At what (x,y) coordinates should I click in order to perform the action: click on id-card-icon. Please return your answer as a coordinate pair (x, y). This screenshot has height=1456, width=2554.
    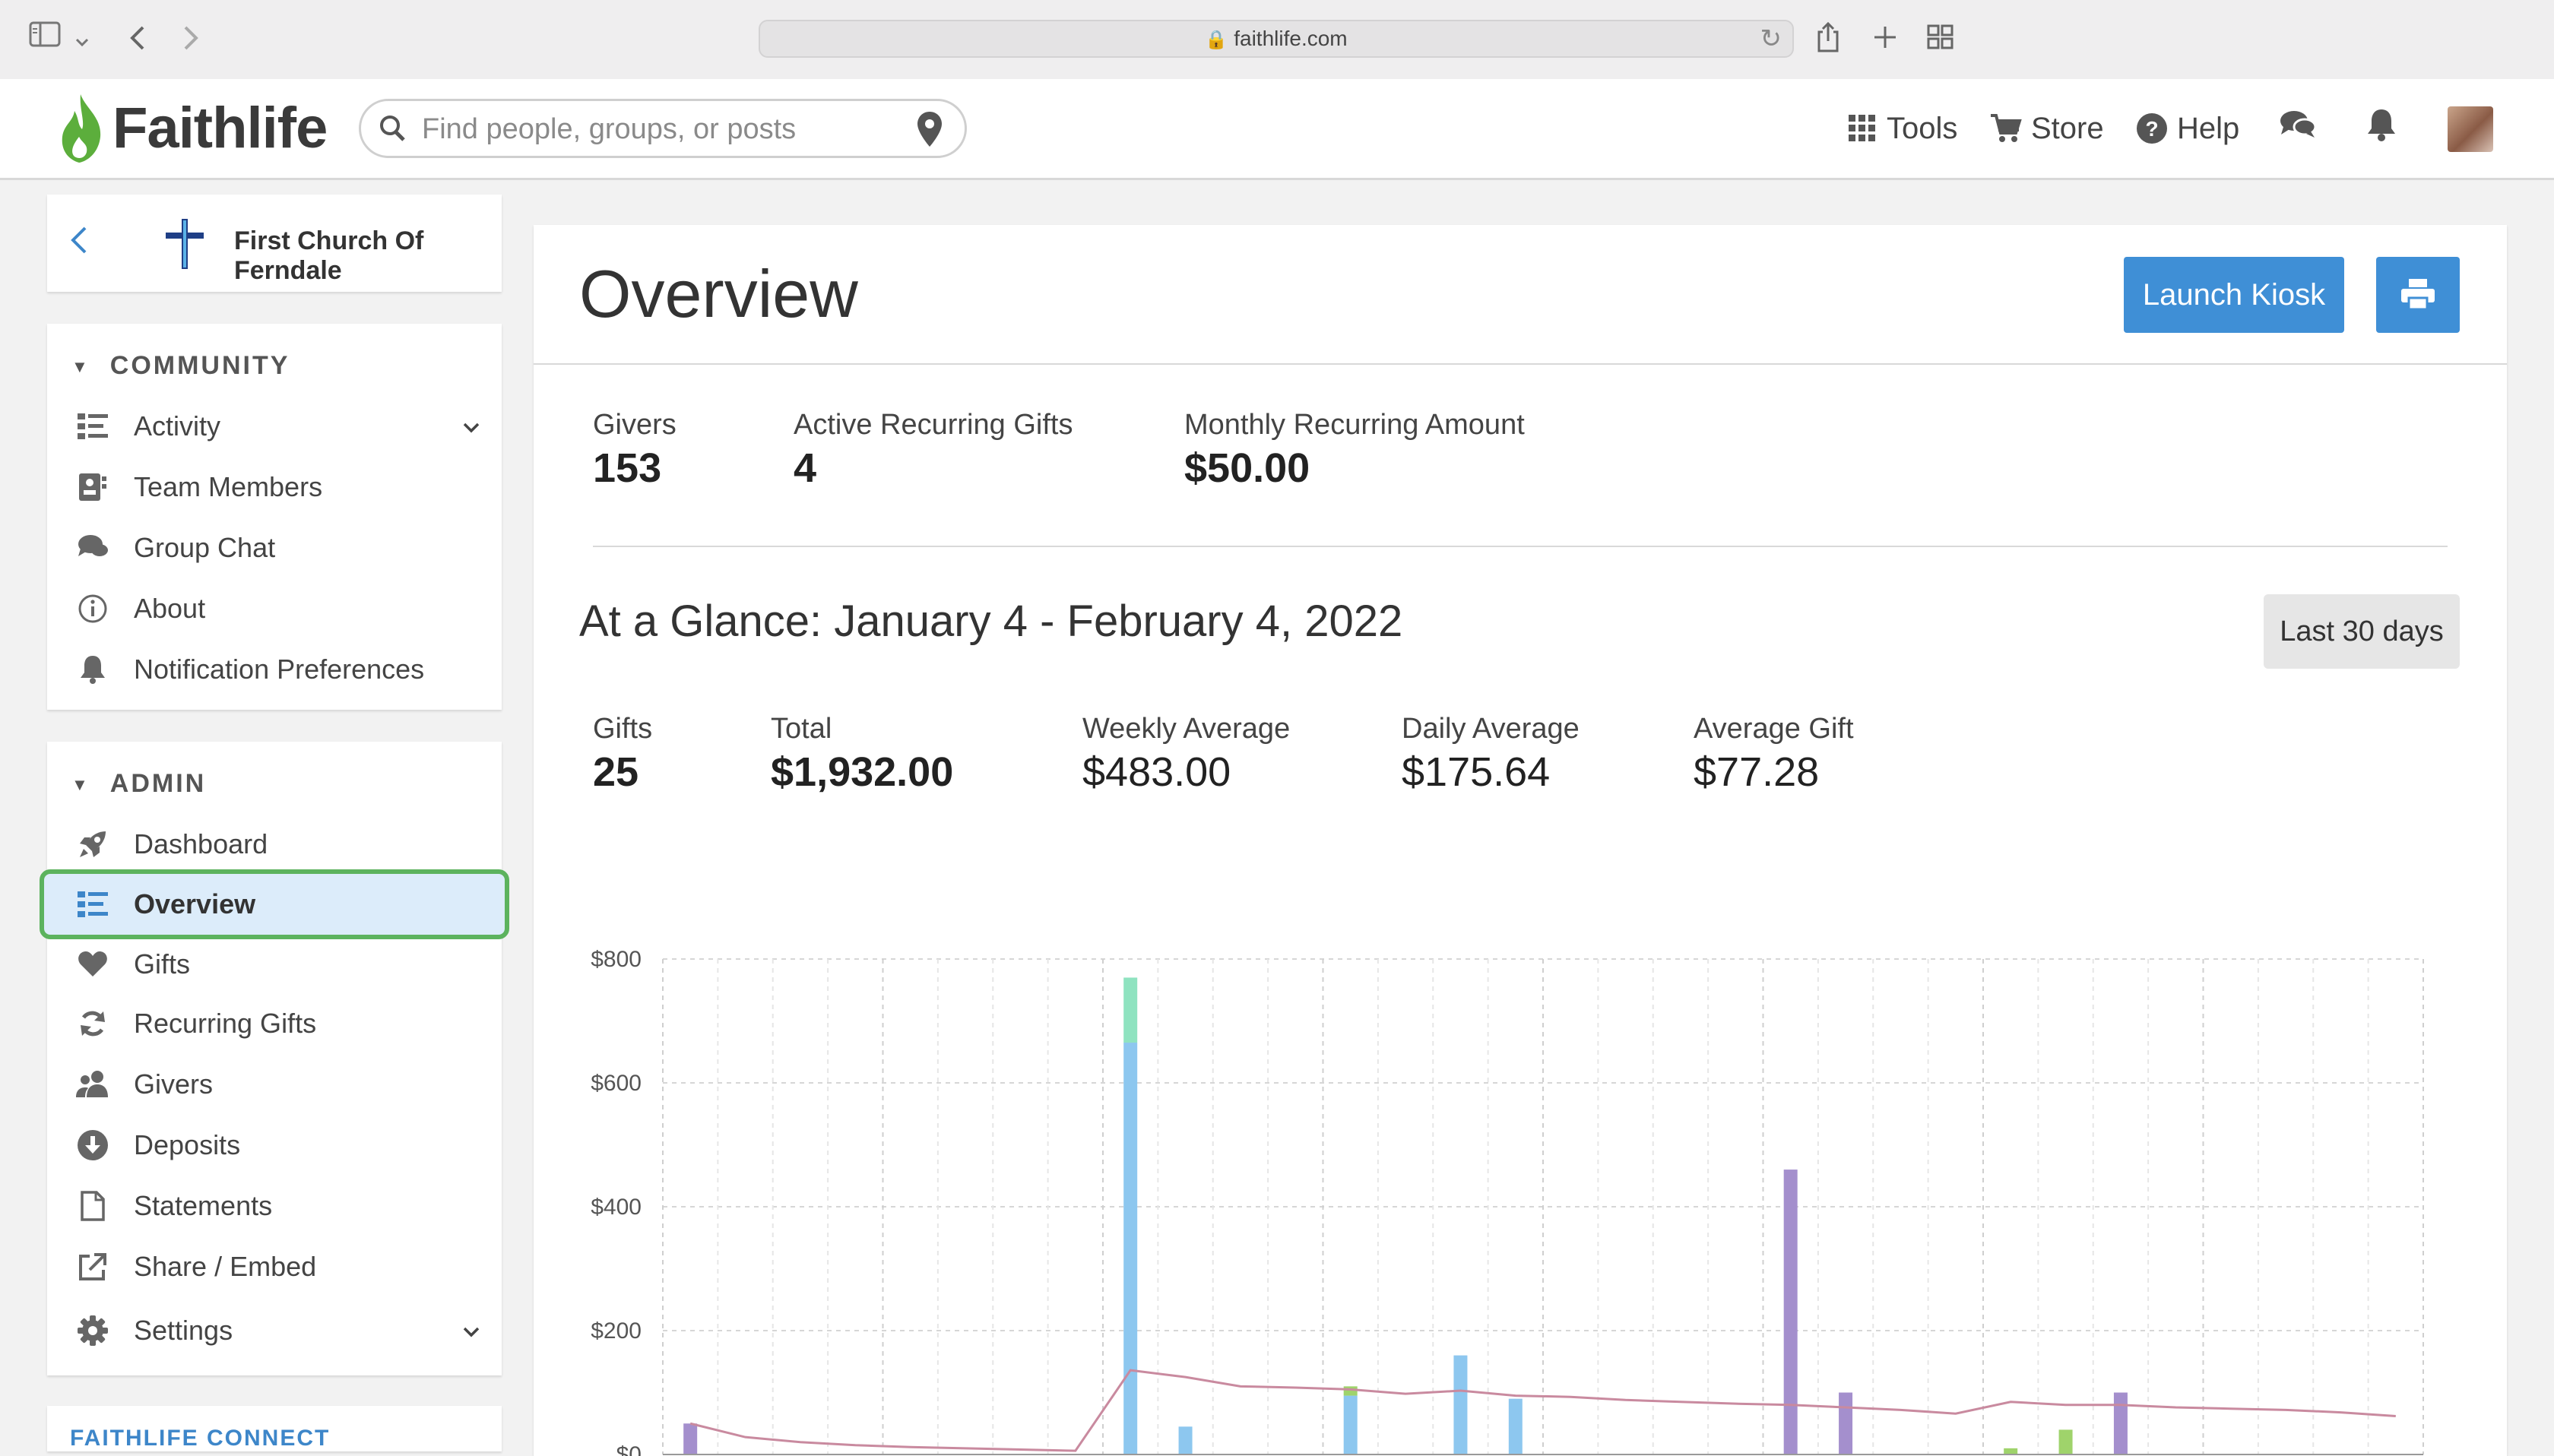
    Looking at the image, I should click on (92, 487).